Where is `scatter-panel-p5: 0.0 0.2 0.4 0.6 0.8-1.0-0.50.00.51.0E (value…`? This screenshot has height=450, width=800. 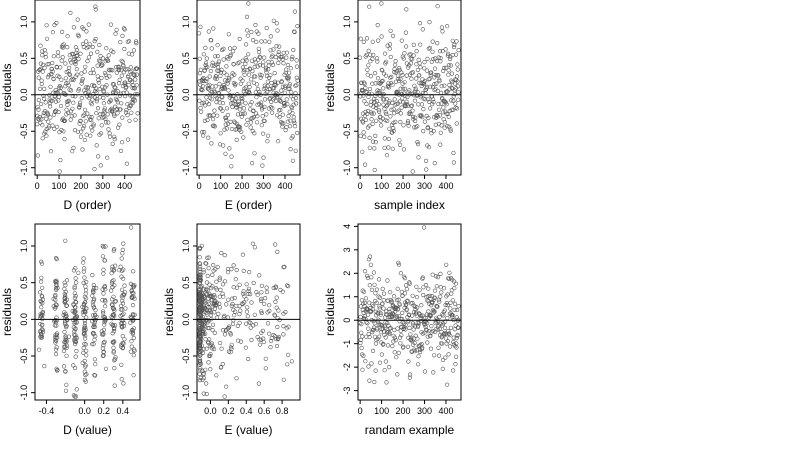 scatter-panel-p5: 0.0 0.2 0.4 0.6 0.8-1.0-0.50.00.51.0E (value… is located at coordinates (231, 330).